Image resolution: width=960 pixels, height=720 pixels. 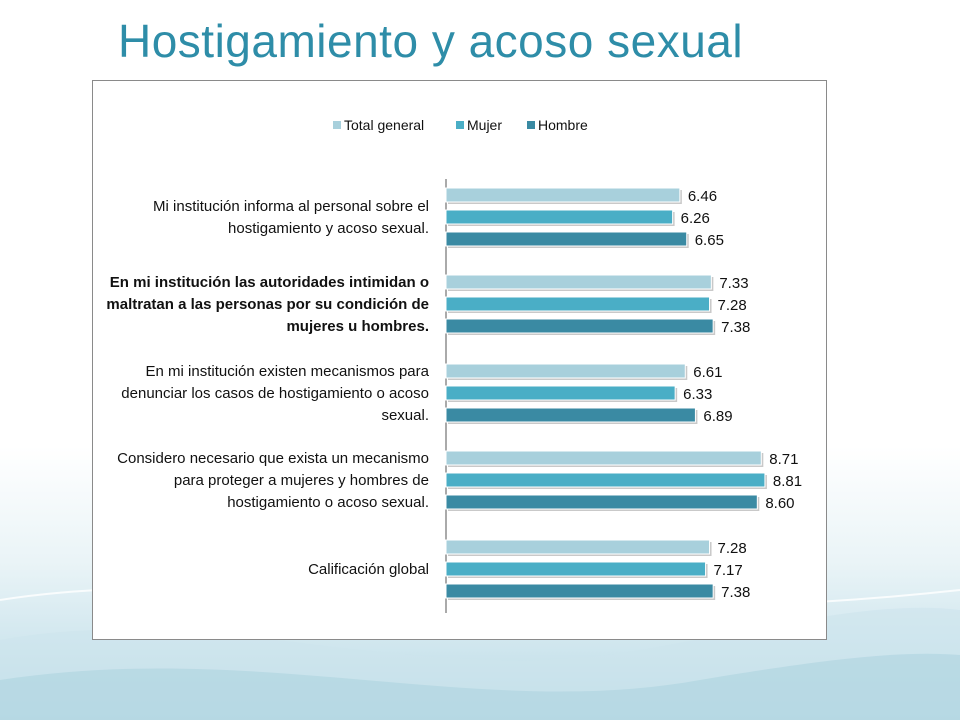 What do you see at coordinates (732, 548) in the screenshot?
I see `data-label-1-5: 7.28` at bounding box center [732, 548].